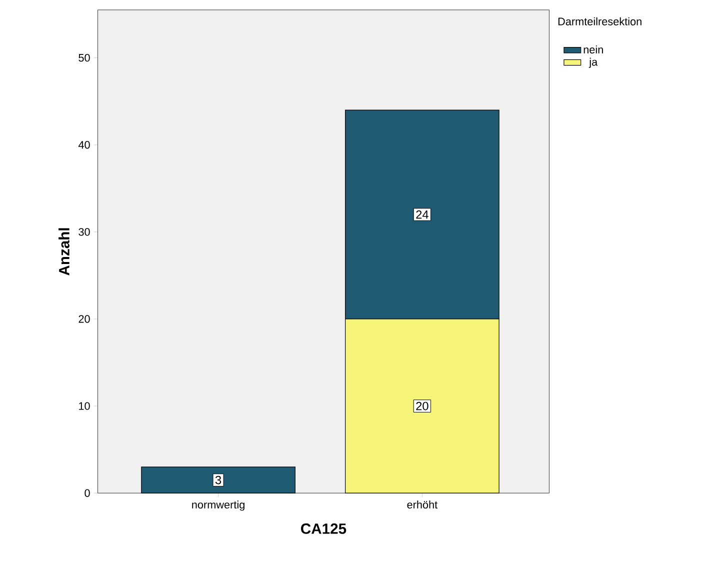  What do you see at coordinates (64, 252) in the screenshot?
I see `y-axis-title: Anzahl` at bounding box center [64, 252].